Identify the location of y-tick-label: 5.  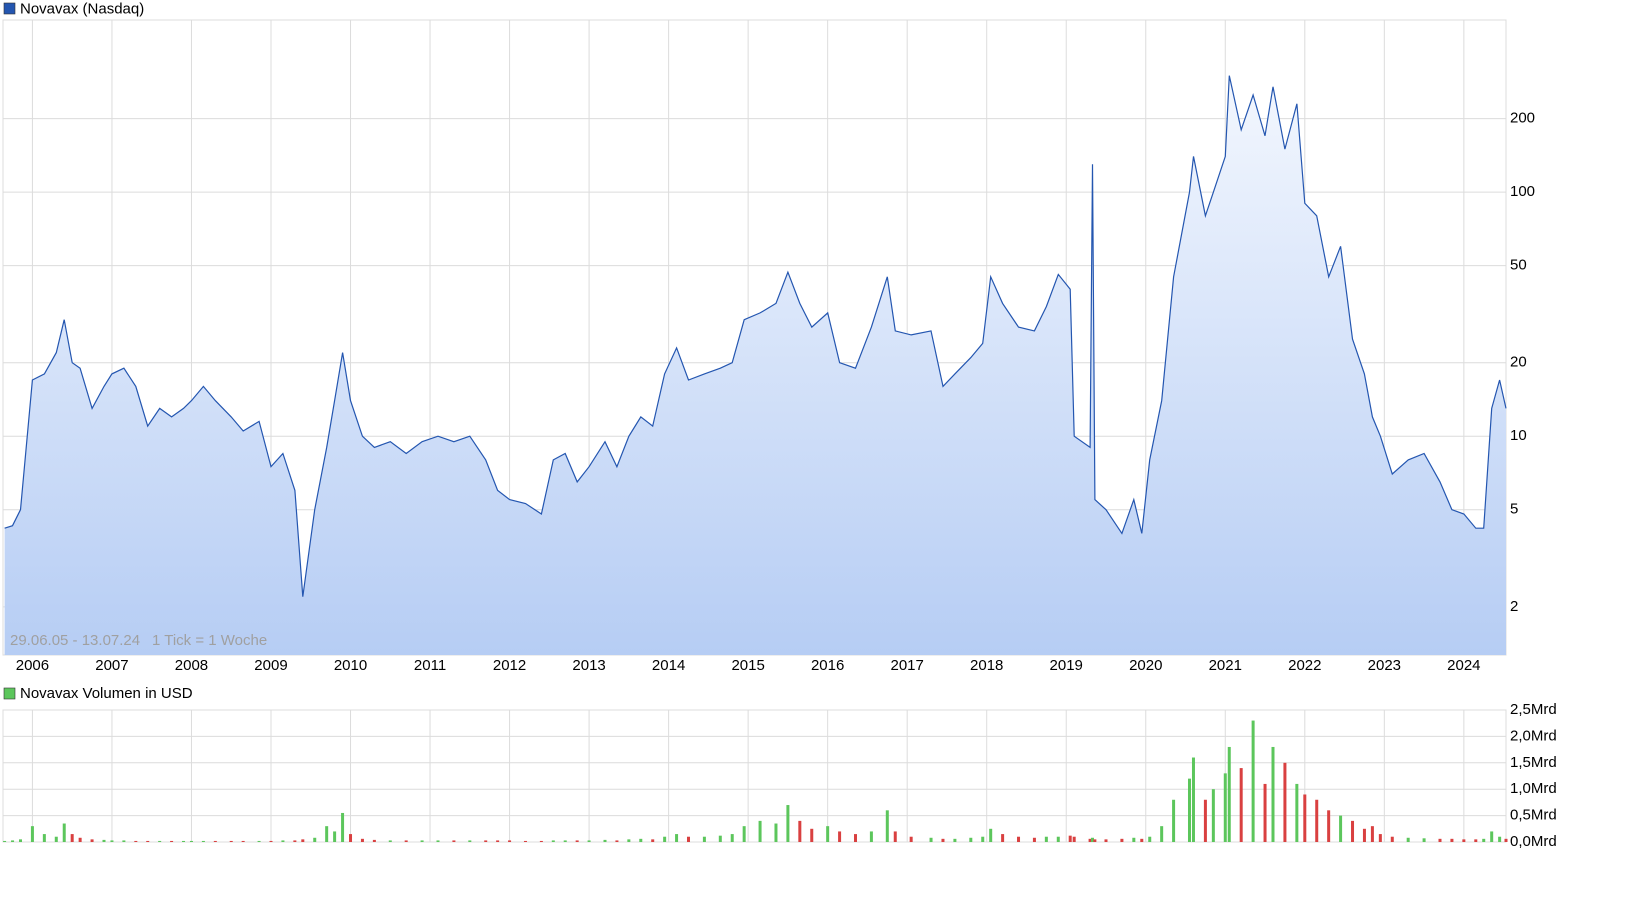
(1514, 509).